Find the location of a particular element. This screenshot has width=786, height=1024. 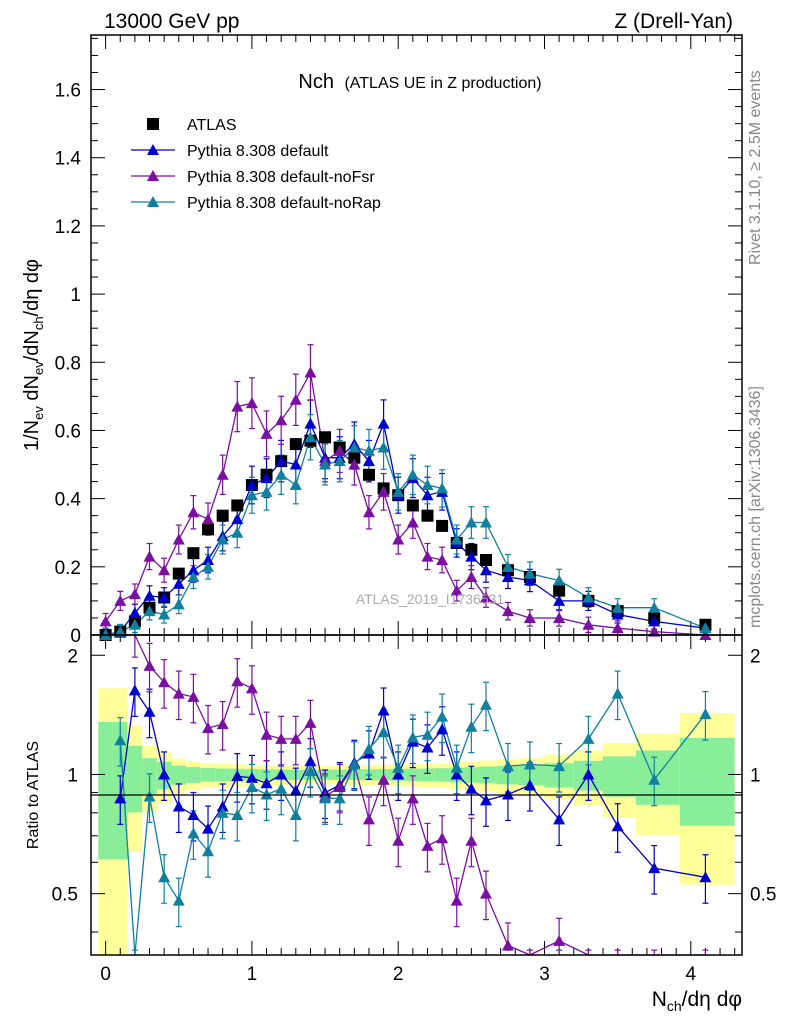

x-tick-label: 1 is located at coordinates (252, 974).